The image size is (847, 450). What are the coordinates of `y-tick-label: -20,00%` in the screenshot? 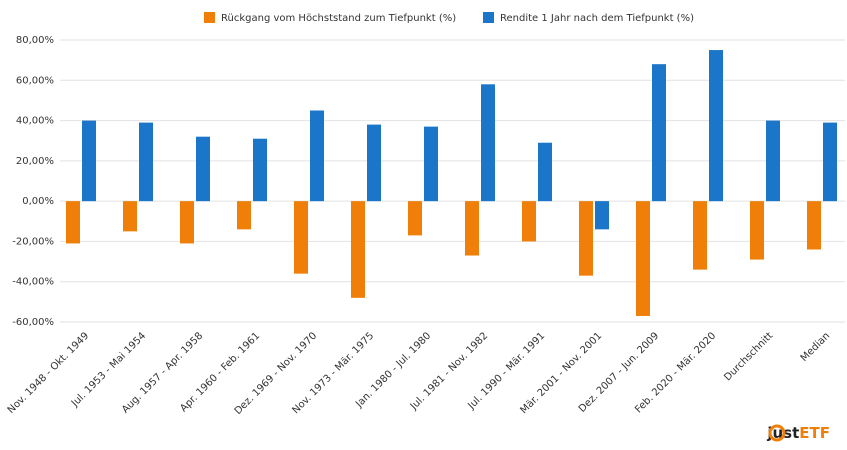 It's located at (33, 241).